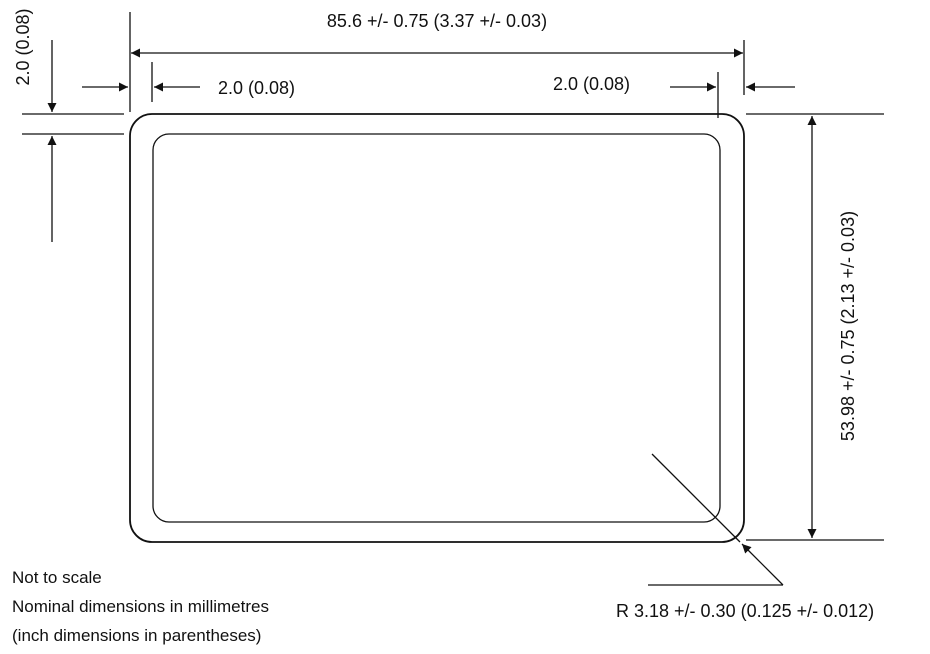  What do you see at coordinates (256, 88) in the screenshot?
I see `left-margin-label: 2.0 (0.08)` at bounding box center [256, 88].